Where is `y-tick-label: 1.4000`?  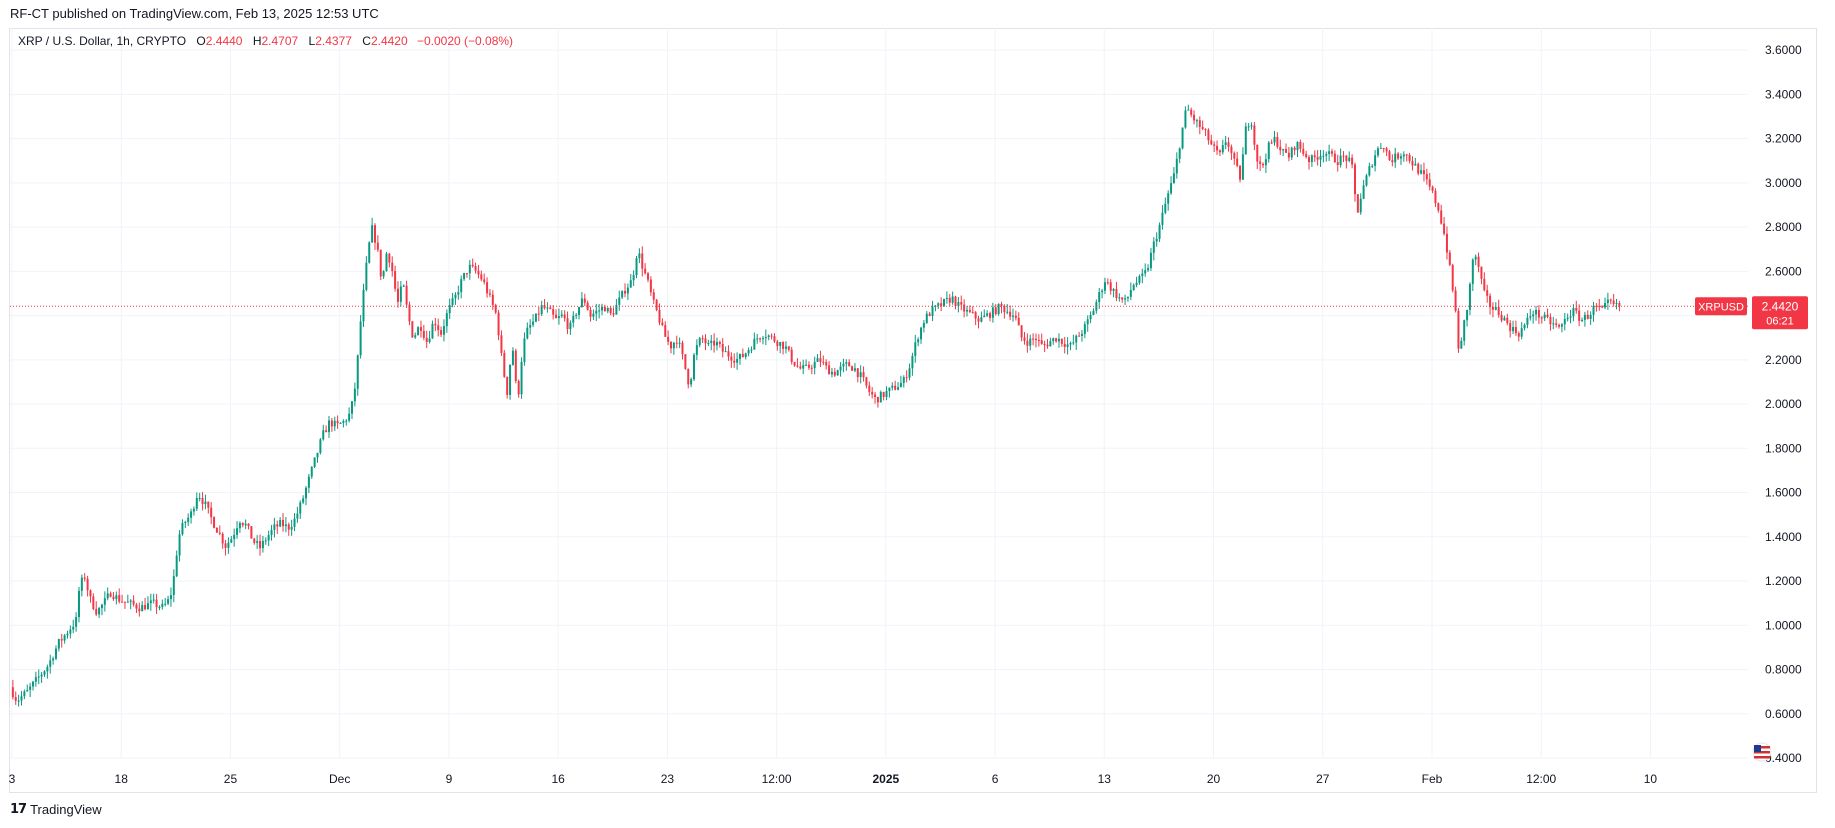
y-tick-label: 1.4000 is located at coordinates (1783, 537).